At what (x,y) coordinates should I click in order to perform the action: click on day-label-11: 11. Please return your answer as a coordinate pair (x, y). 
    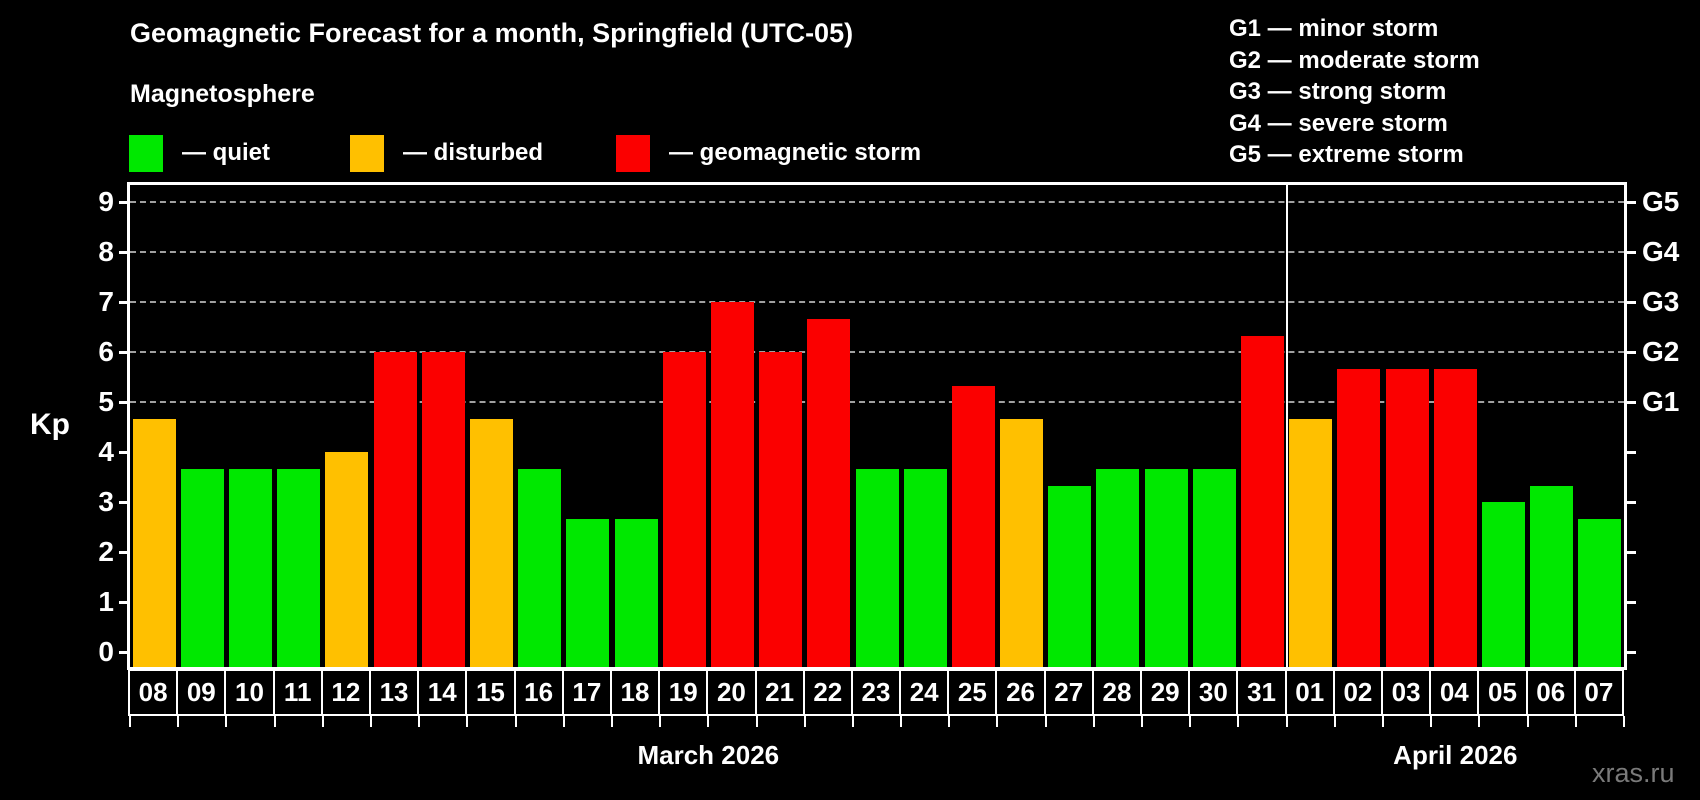
    Looking at the image, I should click on (297, 692).